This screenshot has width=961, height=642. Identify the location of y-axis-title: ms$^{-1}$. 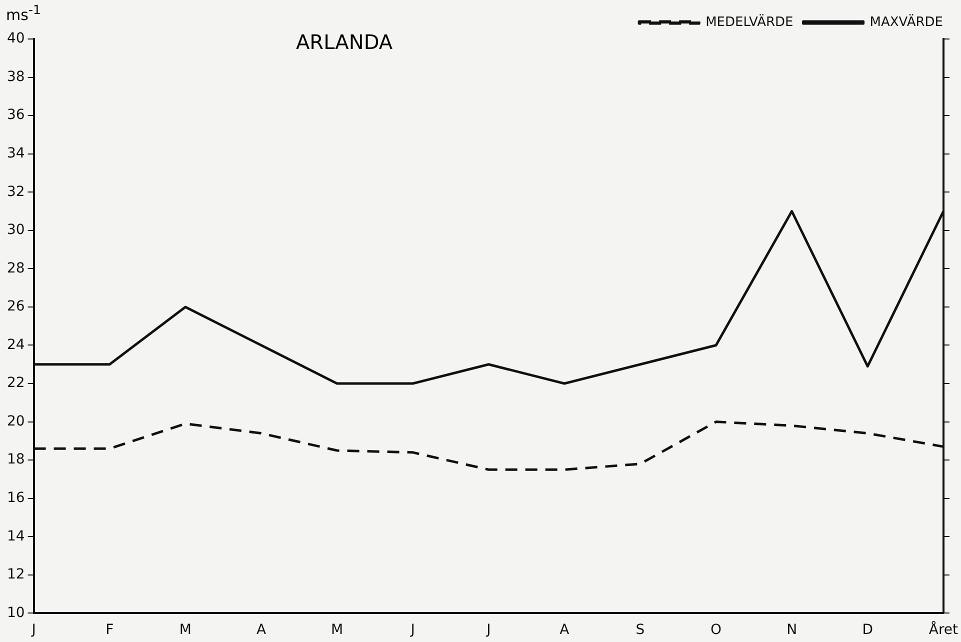
(23, 13).